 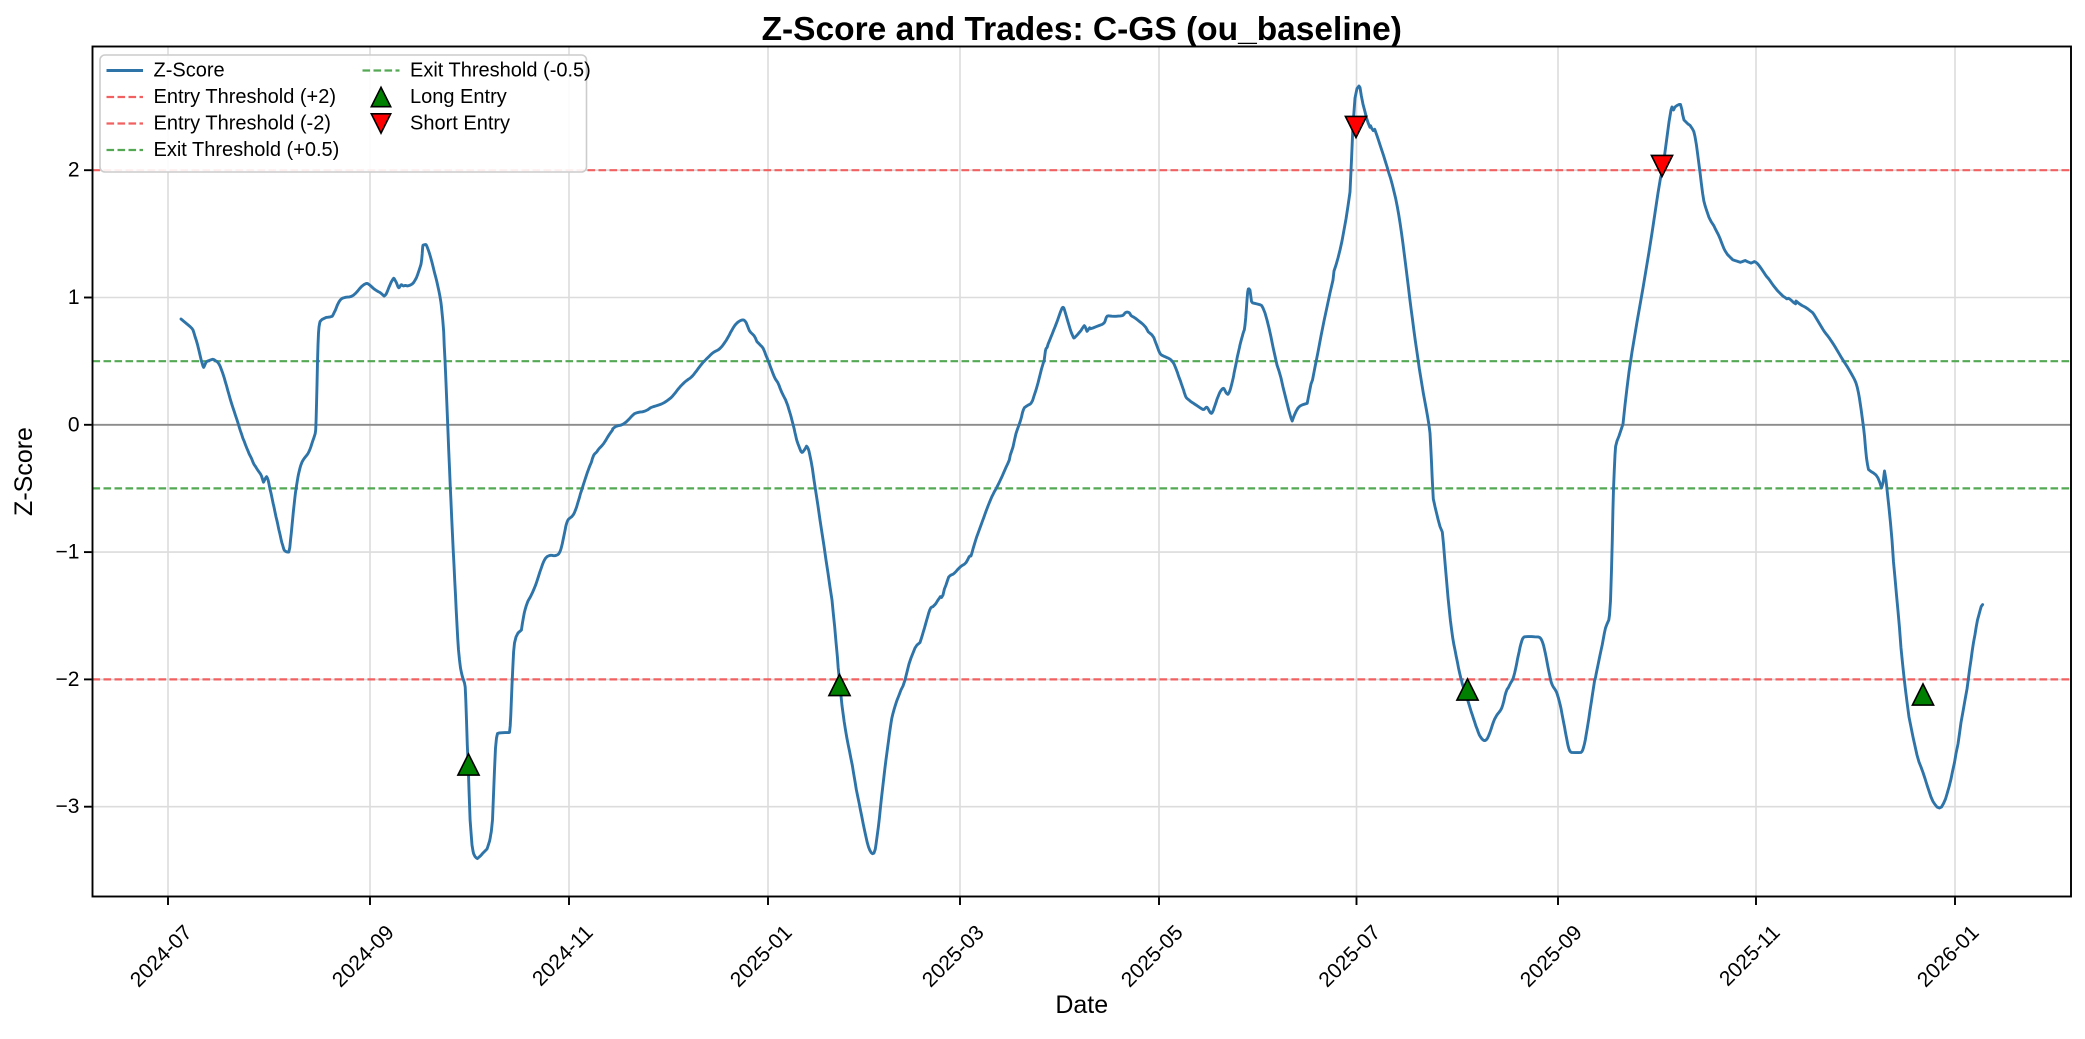 I want to click on svg-text: Short Entry, so click(x=460, y=124).